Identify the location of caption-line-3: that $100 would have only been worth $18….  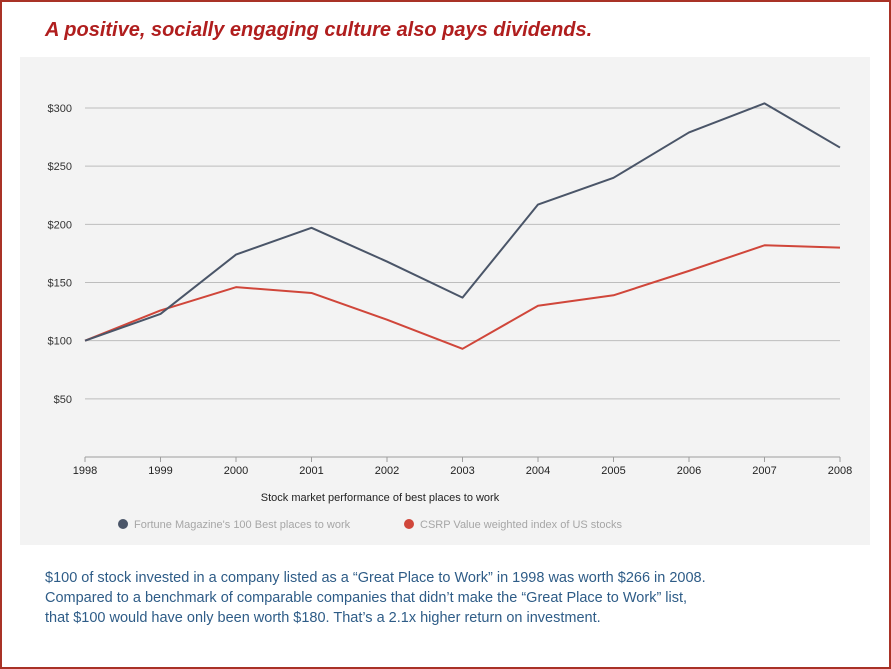
(323, 618).